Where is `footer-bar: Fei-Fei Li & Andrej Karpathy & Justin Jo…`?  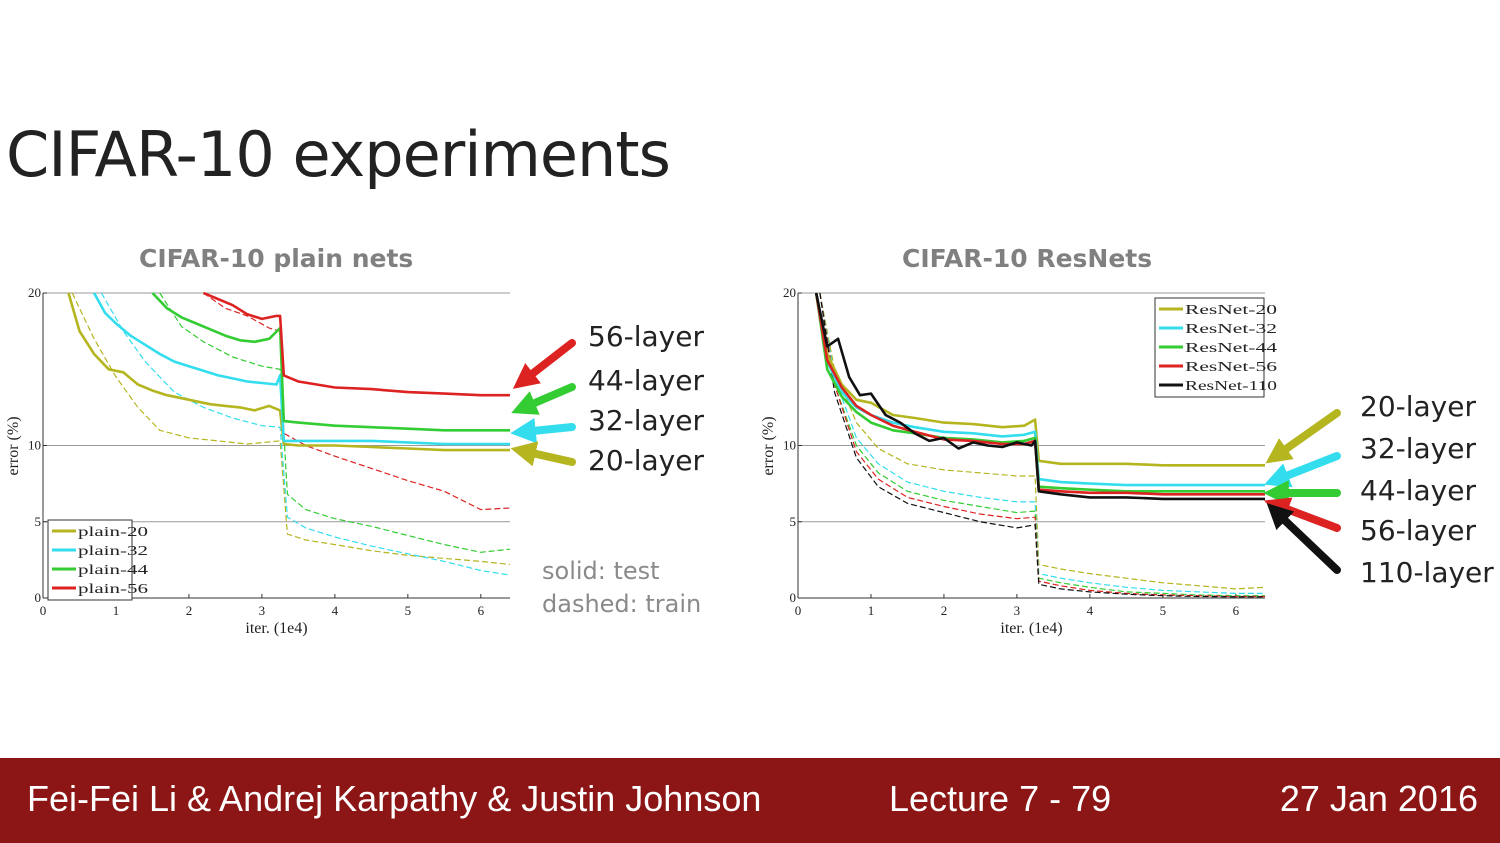
footer-bar: Fei-Fei Li & Andrej Karpathy & Justin Jo… is located at coordinates (750, 800).